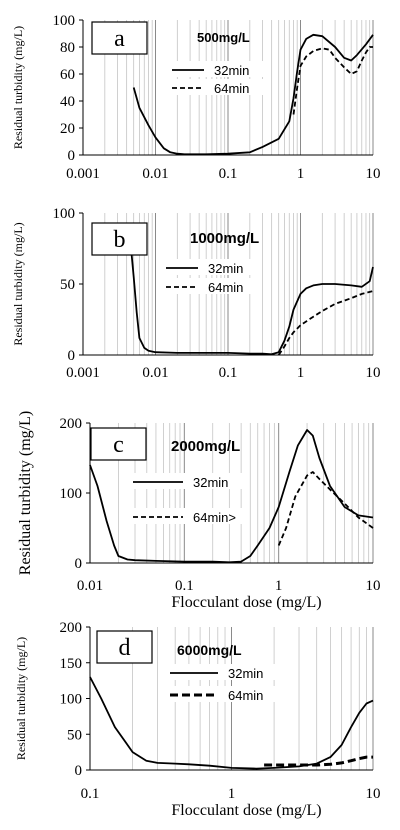 This screenshot has width=400, height=830. Describe the element at coordinates (67, 129) in the screenshot. I see `y-tick-label: 20` at that location.